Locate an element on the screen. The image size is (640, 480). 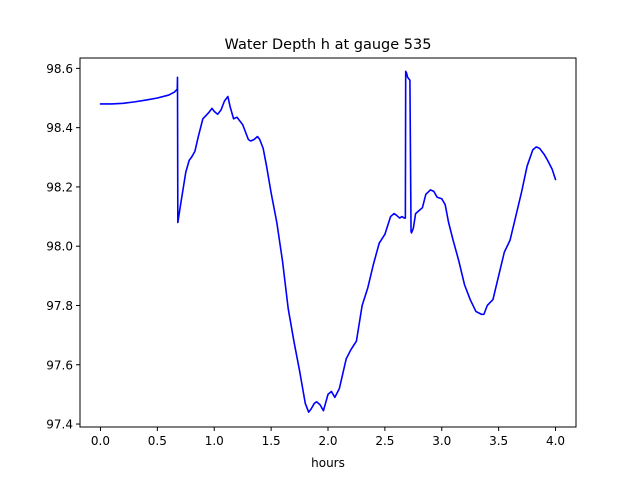
x-tick-label: 2.5 is located at coordinates (384, 441).